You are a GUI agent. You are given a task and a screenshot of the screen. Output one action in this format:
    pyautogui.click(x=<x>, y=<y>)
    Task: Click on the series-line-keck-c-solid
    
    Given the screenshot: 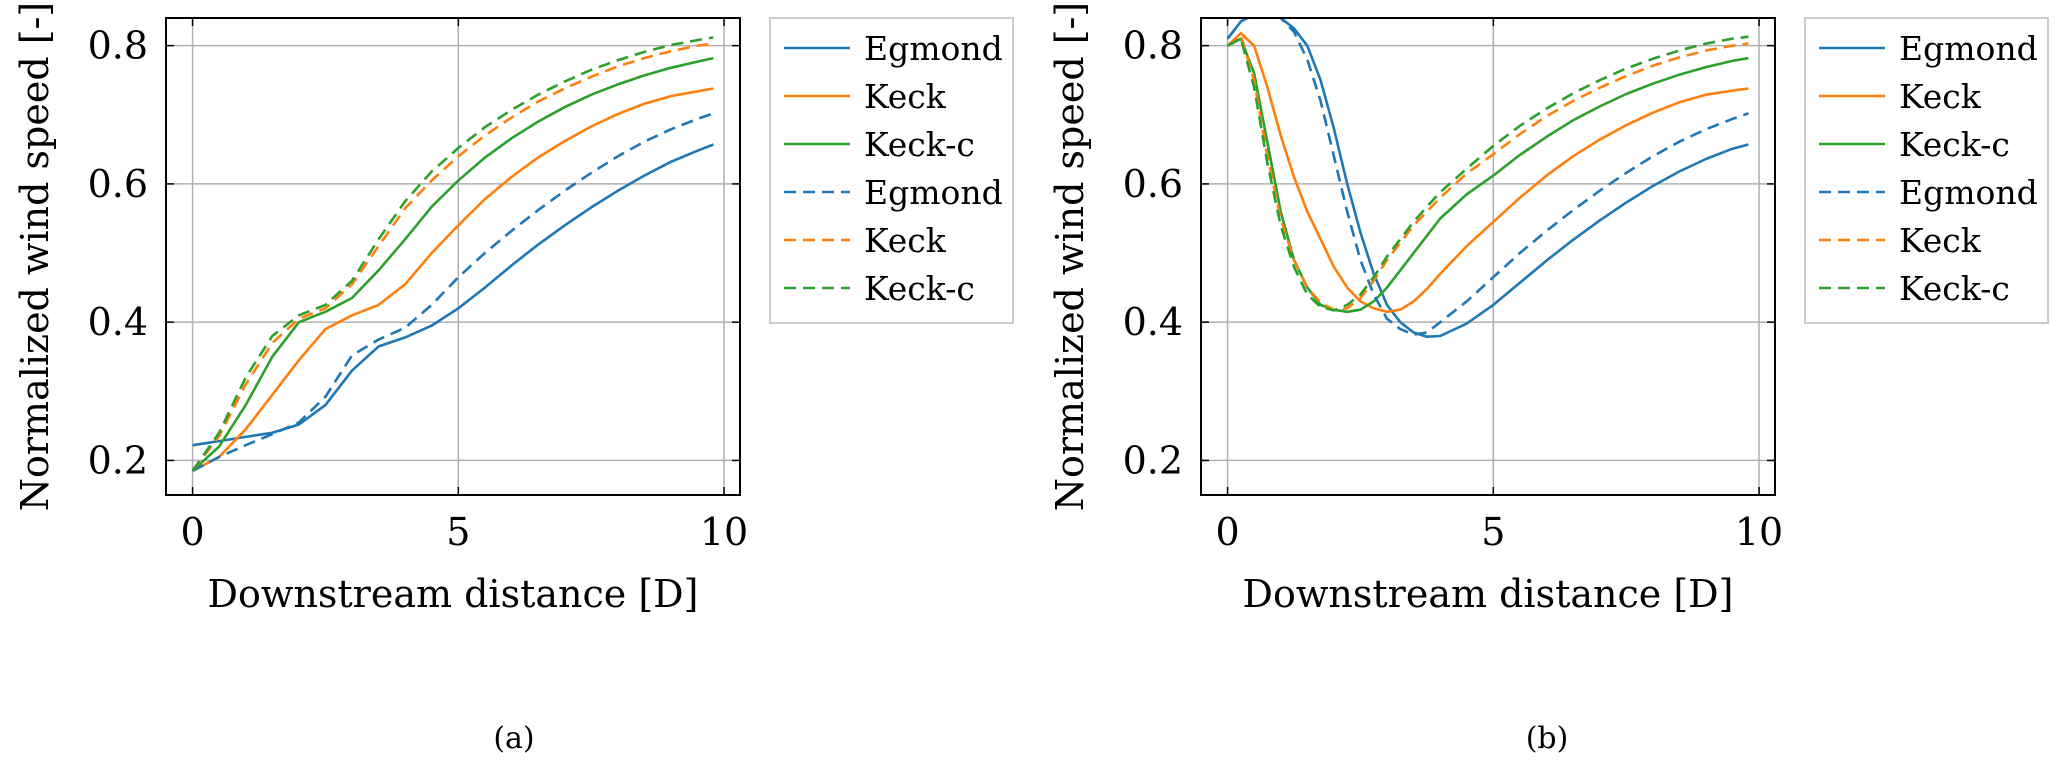 What is the action you would take?
    pyautogui.click(x=452, y=264)
    